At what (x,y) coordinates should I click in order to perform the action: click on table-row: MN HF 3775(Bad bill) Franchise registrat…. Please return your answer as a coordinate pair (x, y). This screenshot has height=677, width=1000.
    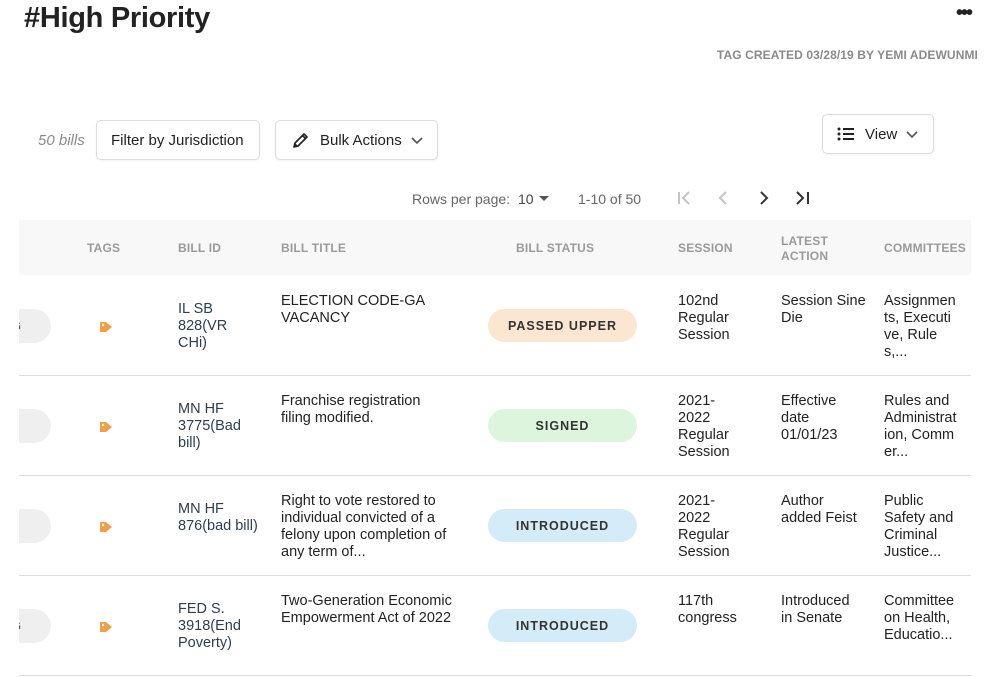
    Looking at the image, I should click on (495, 426).